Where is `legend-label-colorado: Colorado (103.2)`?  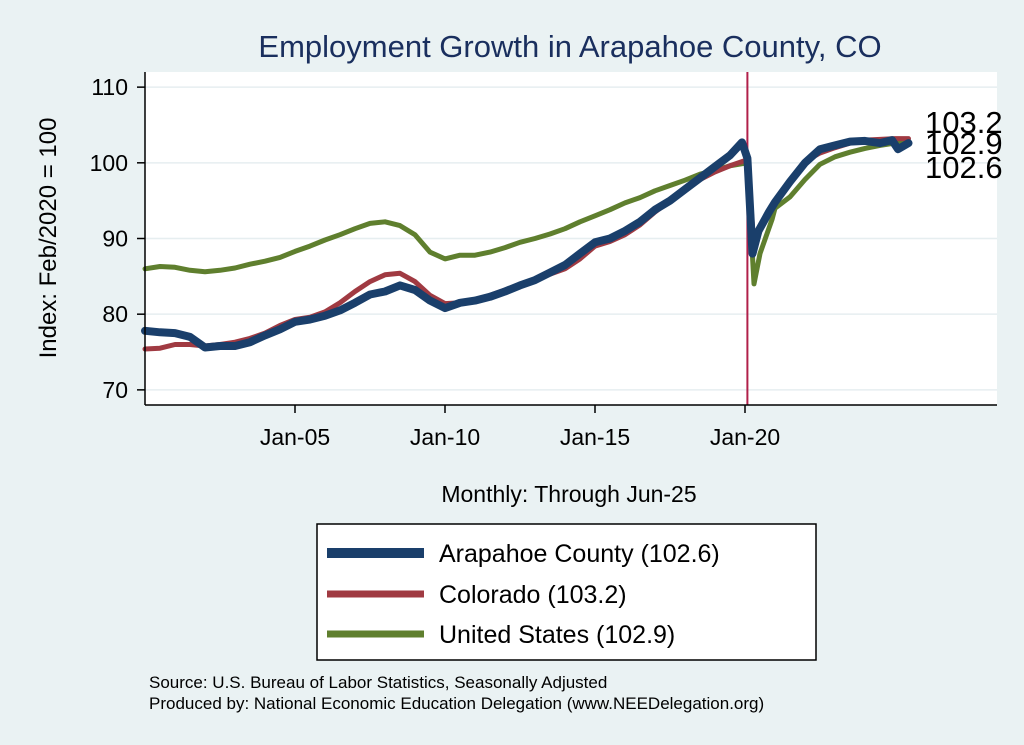 legend-label-colorado: Colorado (103.2) is located at coordinates (533, 595).